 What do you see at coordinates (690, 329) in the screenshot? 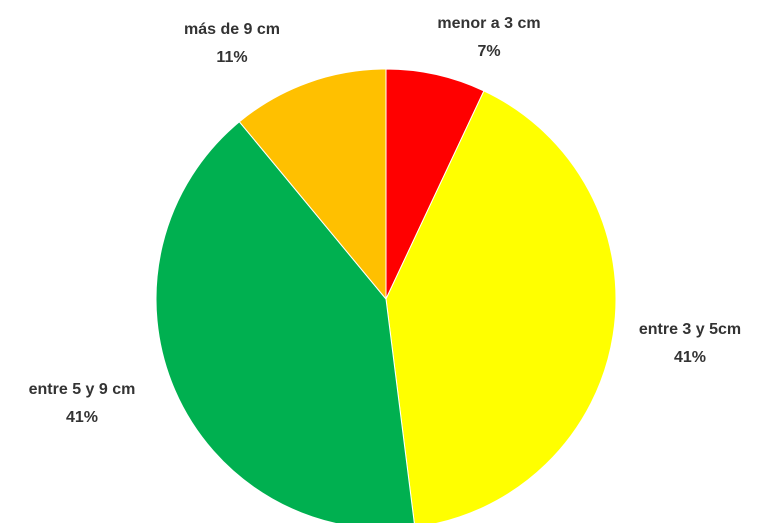
I see `slice-category-label: entre 3 y 5cm` at bounding box center [690, 329].